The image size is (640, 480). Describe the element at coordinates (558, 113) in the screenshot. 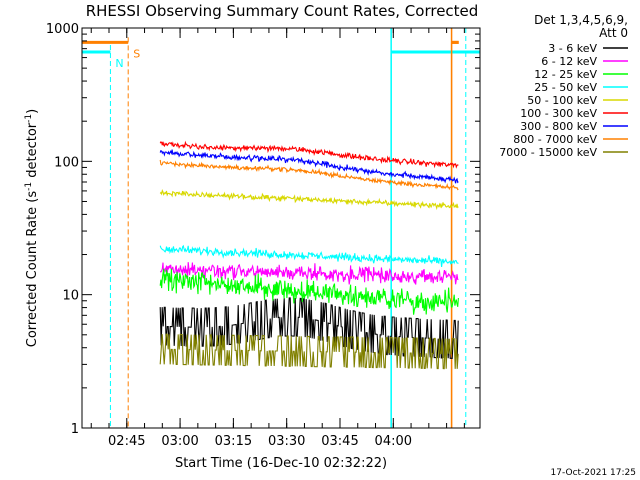

I see `legend-label: 100 - 300 keV` at that location.